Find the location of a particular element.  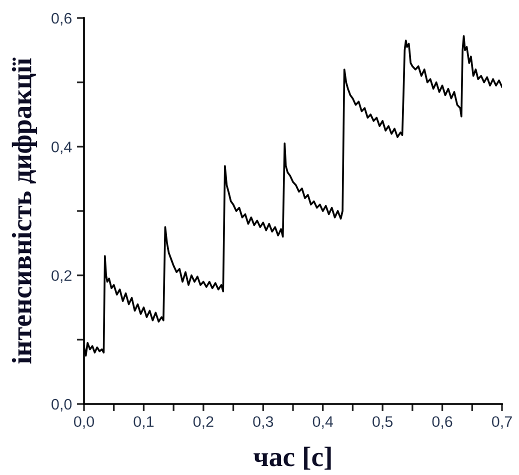

x-tick-label: 0,5 is located at coordinates (382, 422).